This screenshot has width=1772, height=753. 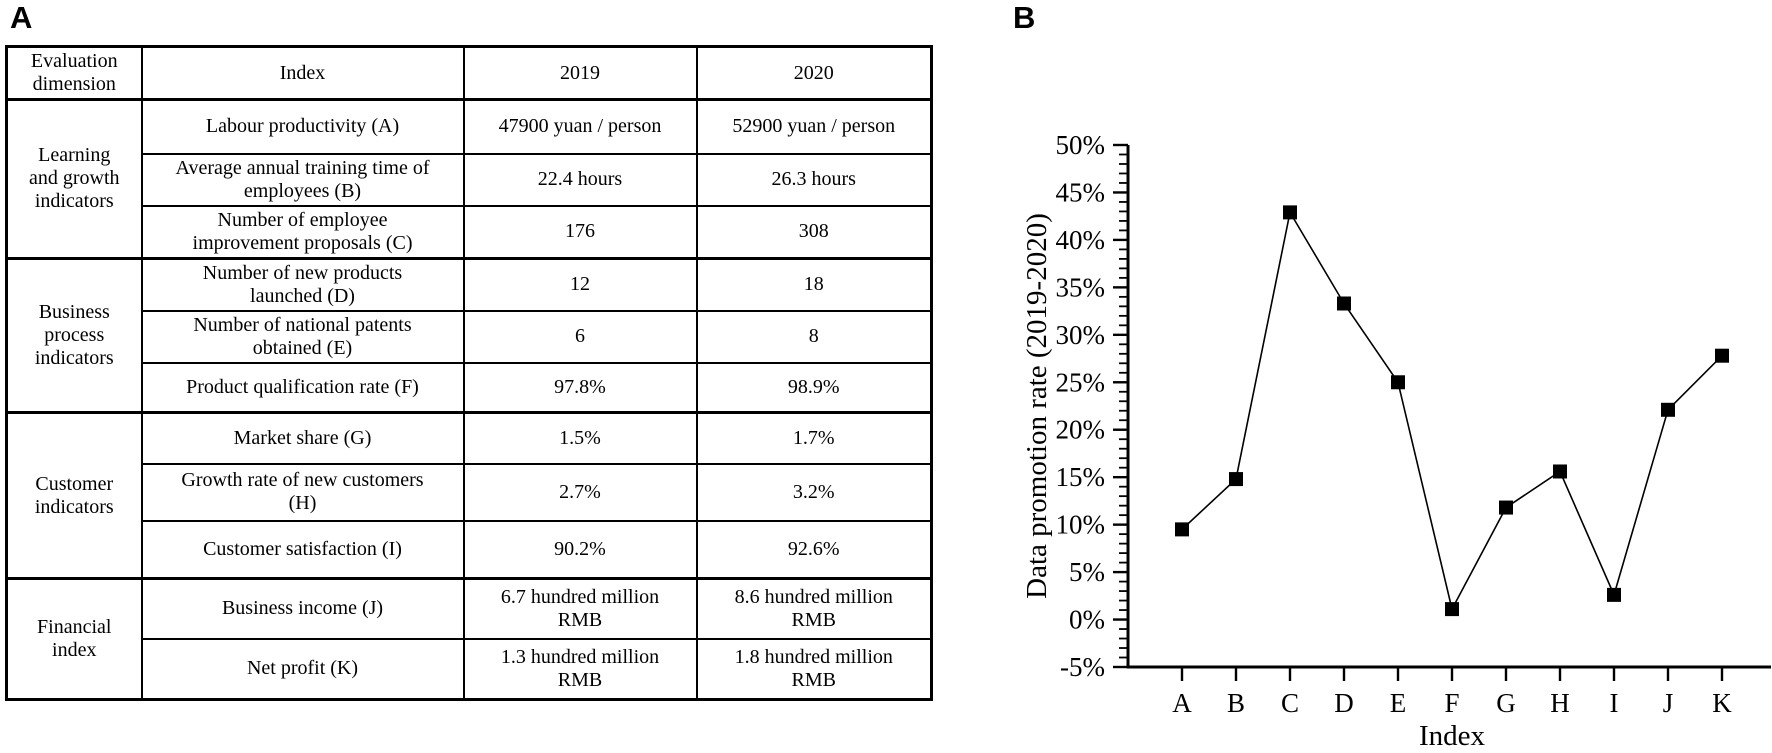 What do you see at coordinates (1082, 667) in the screenshot?
I see `y-tick-label: -5%` at bounding box center [1082, 667].